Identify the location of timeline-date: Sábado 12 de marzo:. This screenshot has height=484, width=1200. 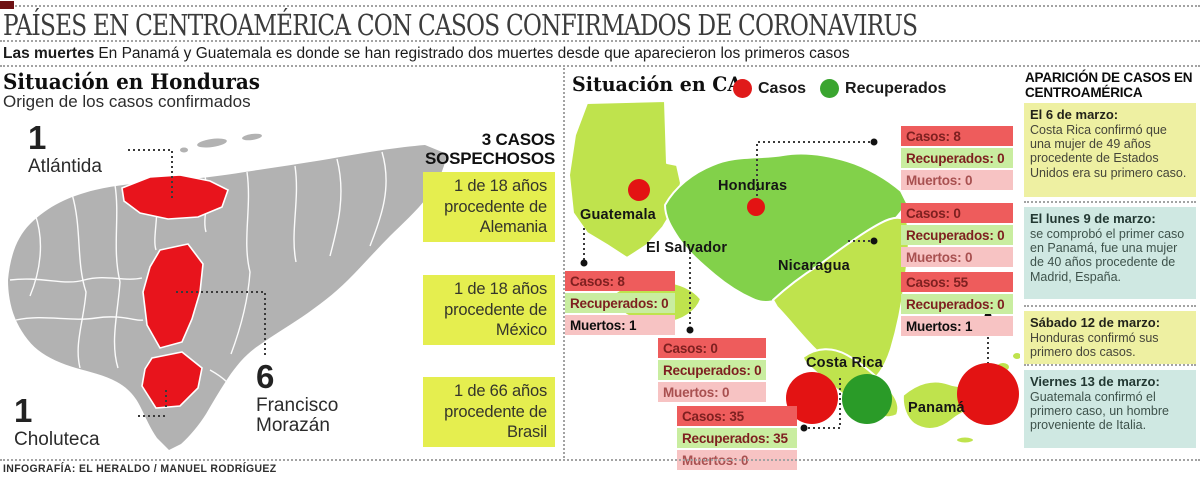
(1095, 322).